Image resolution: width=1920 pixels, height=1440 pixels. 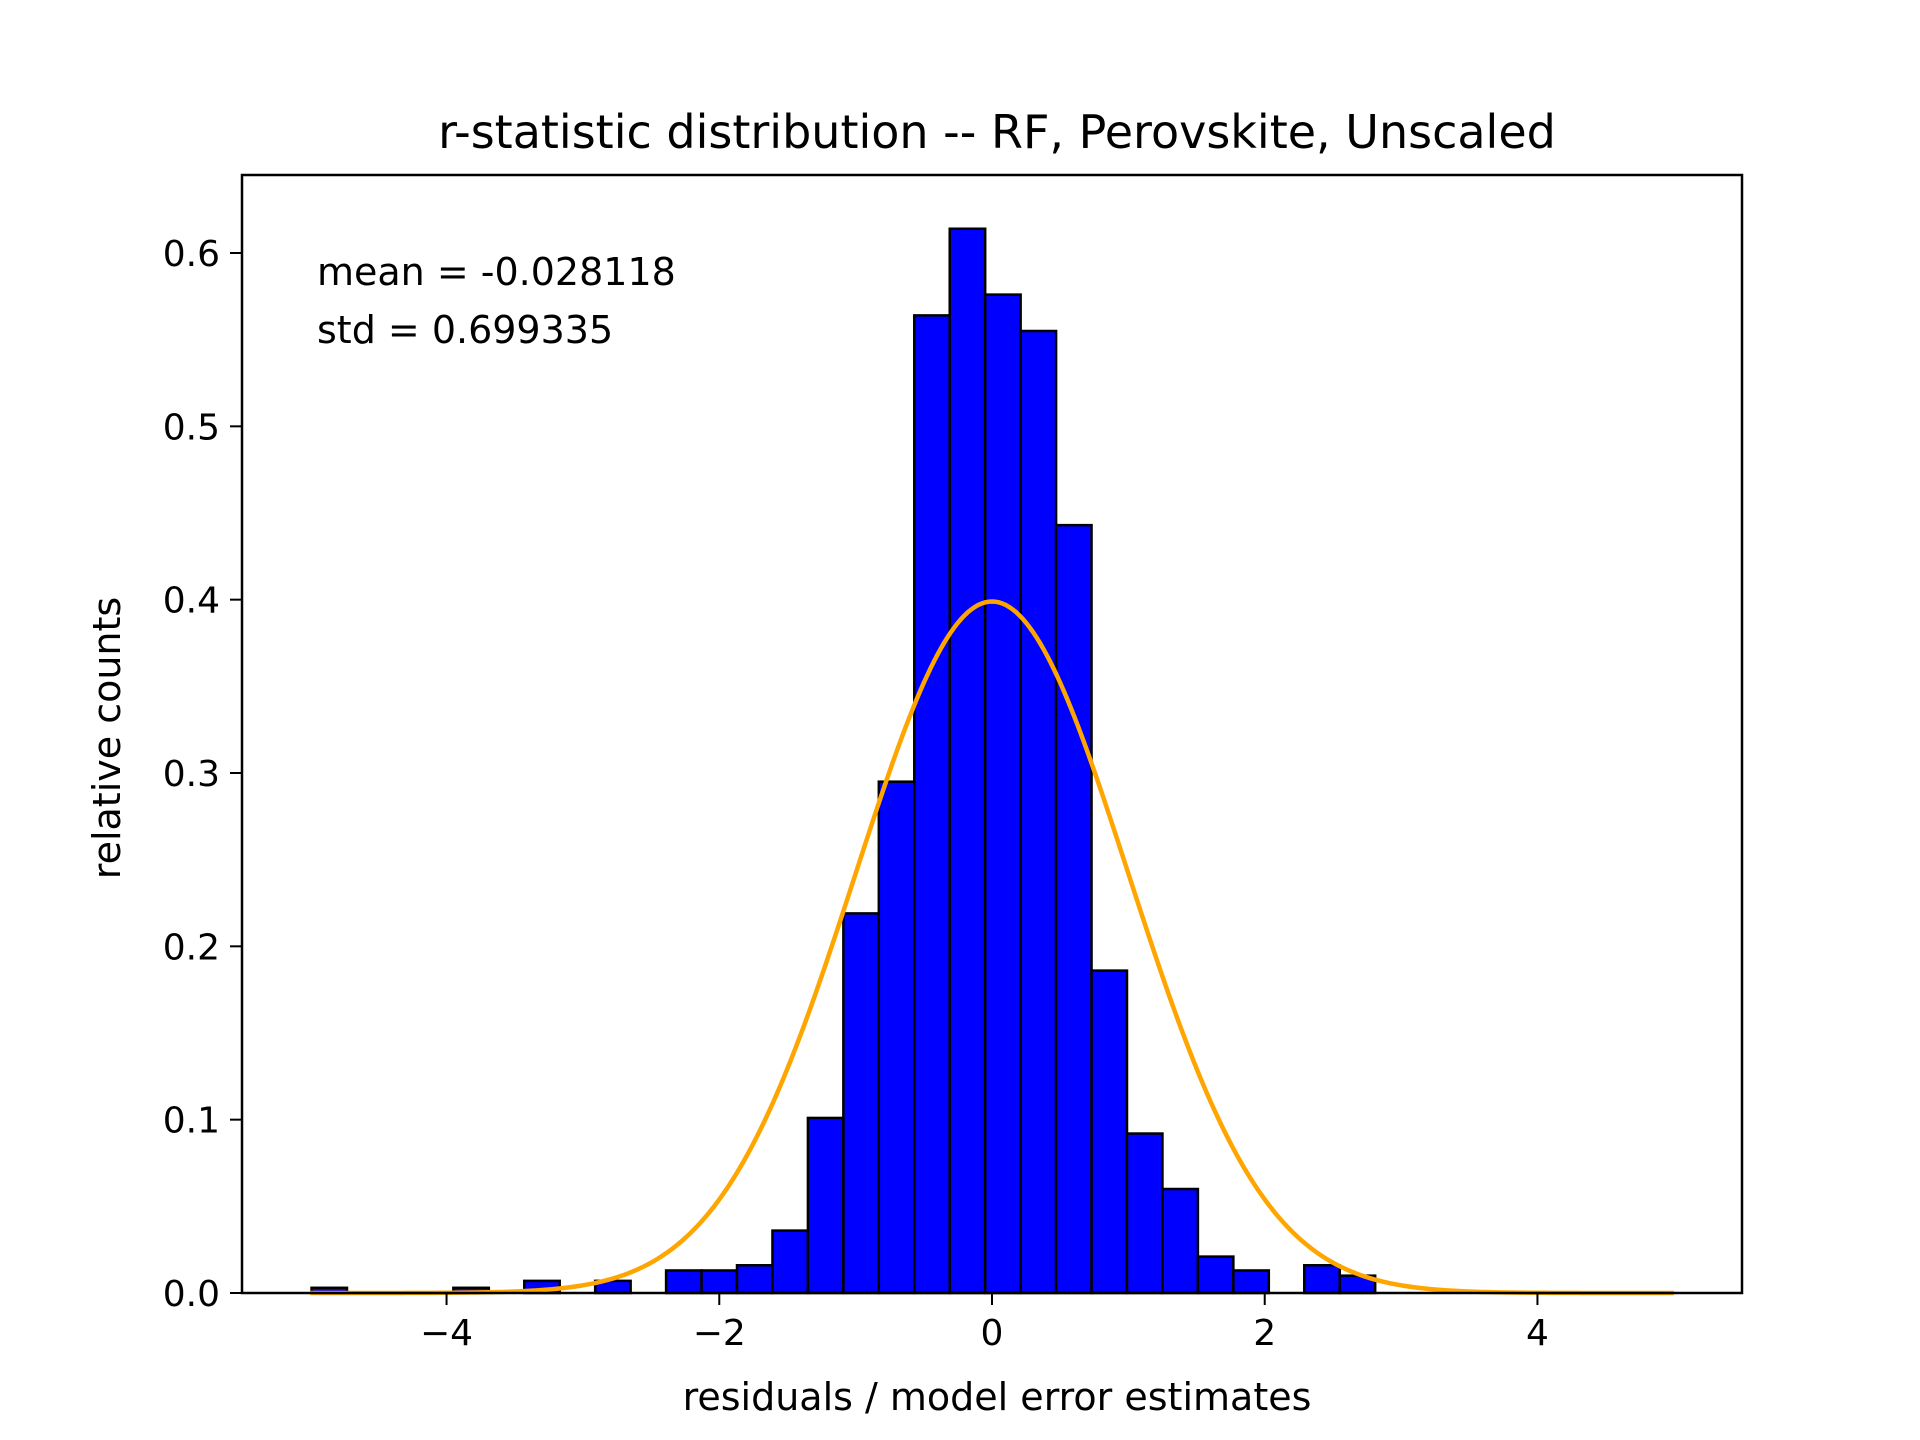 I want to click on y-tick-label: 0.5, so click(x=191, y=427).